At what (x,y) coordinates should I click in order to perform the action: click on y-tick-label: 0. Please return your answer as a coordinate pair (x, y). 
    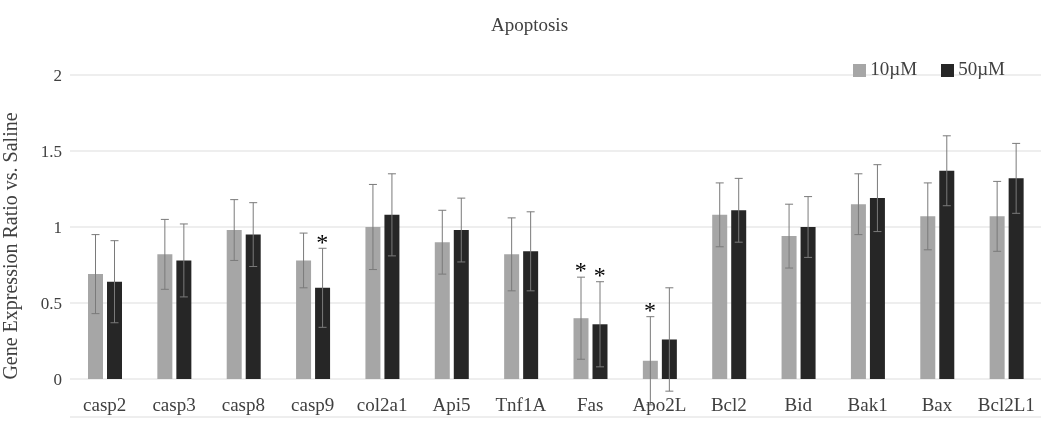
    Looking at the image, I should click on (57, 380).